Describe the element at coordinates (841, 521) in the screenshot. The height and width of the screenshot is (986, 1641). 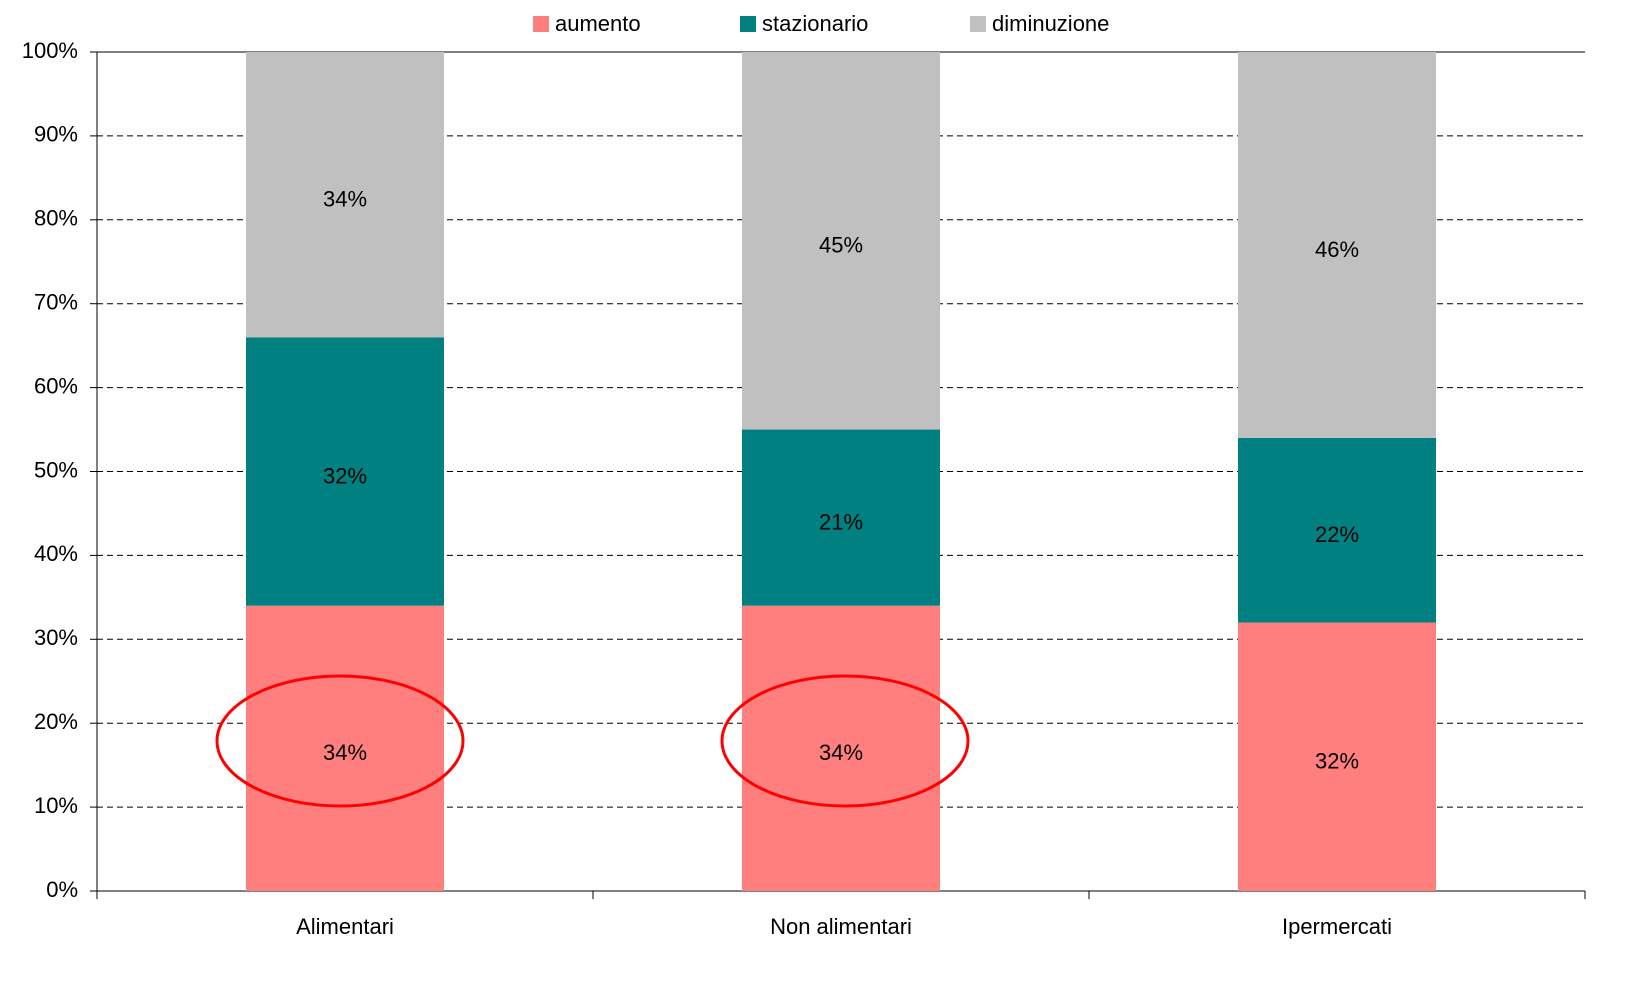
I see `data-label: 21%` at that location.